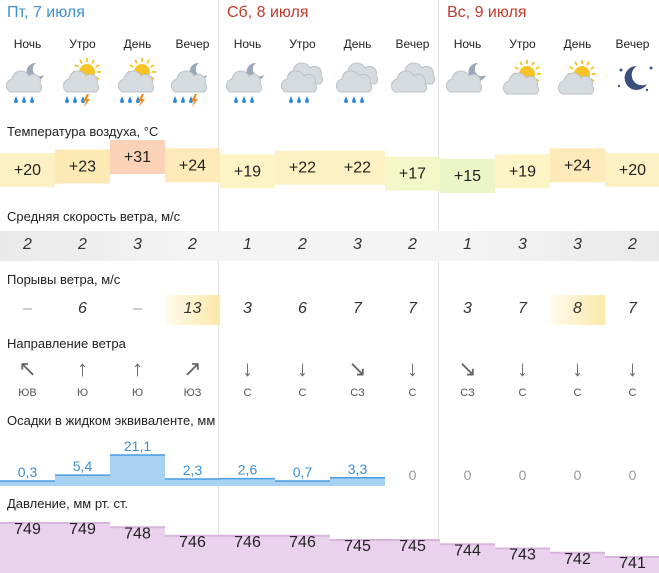 The image size is (659, 573). Describe the element at coordinates (318, 462) in the screenshot. I see `precipitation-chart: 0,3 5,4 21,1 2,3 2,6 0,7 3,3 0 0 0 0 0` at that location.